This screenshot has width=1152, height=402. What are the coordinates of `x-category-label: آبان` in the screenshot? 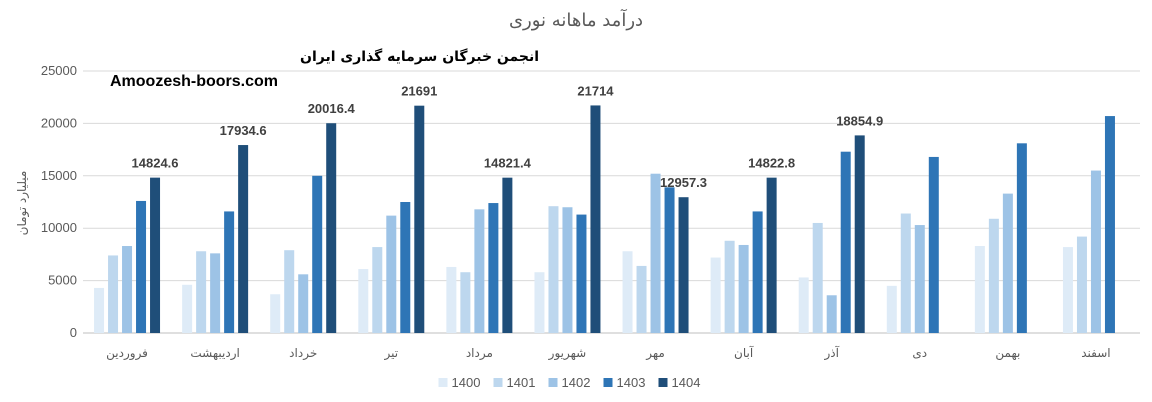 It's located at (744, 352).